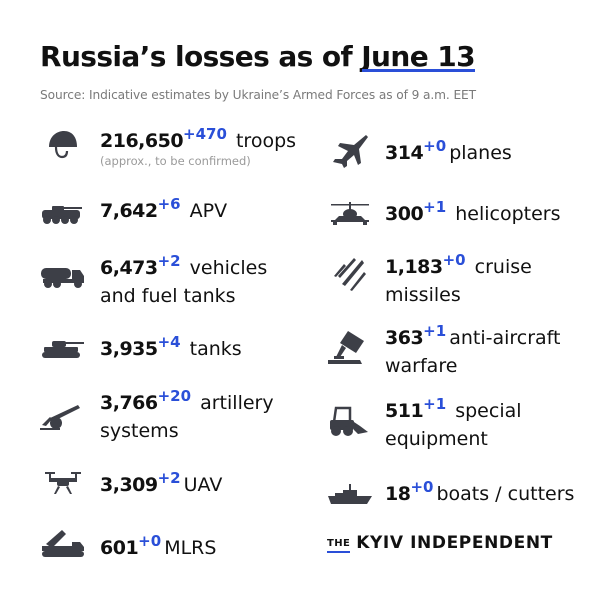 This screenshot has width=600, height=600. I want to click on stat-label: tanks, so click(212, 349).